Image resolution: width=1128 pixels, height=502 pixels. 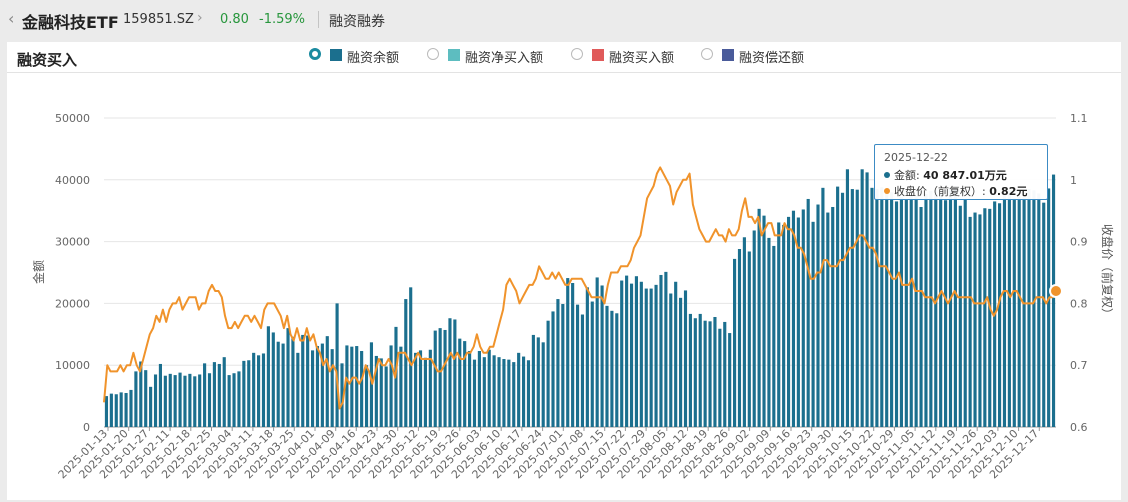 I want to click on tooltip-amount-value: 40 847.01万元, so click(x=965, y=175).